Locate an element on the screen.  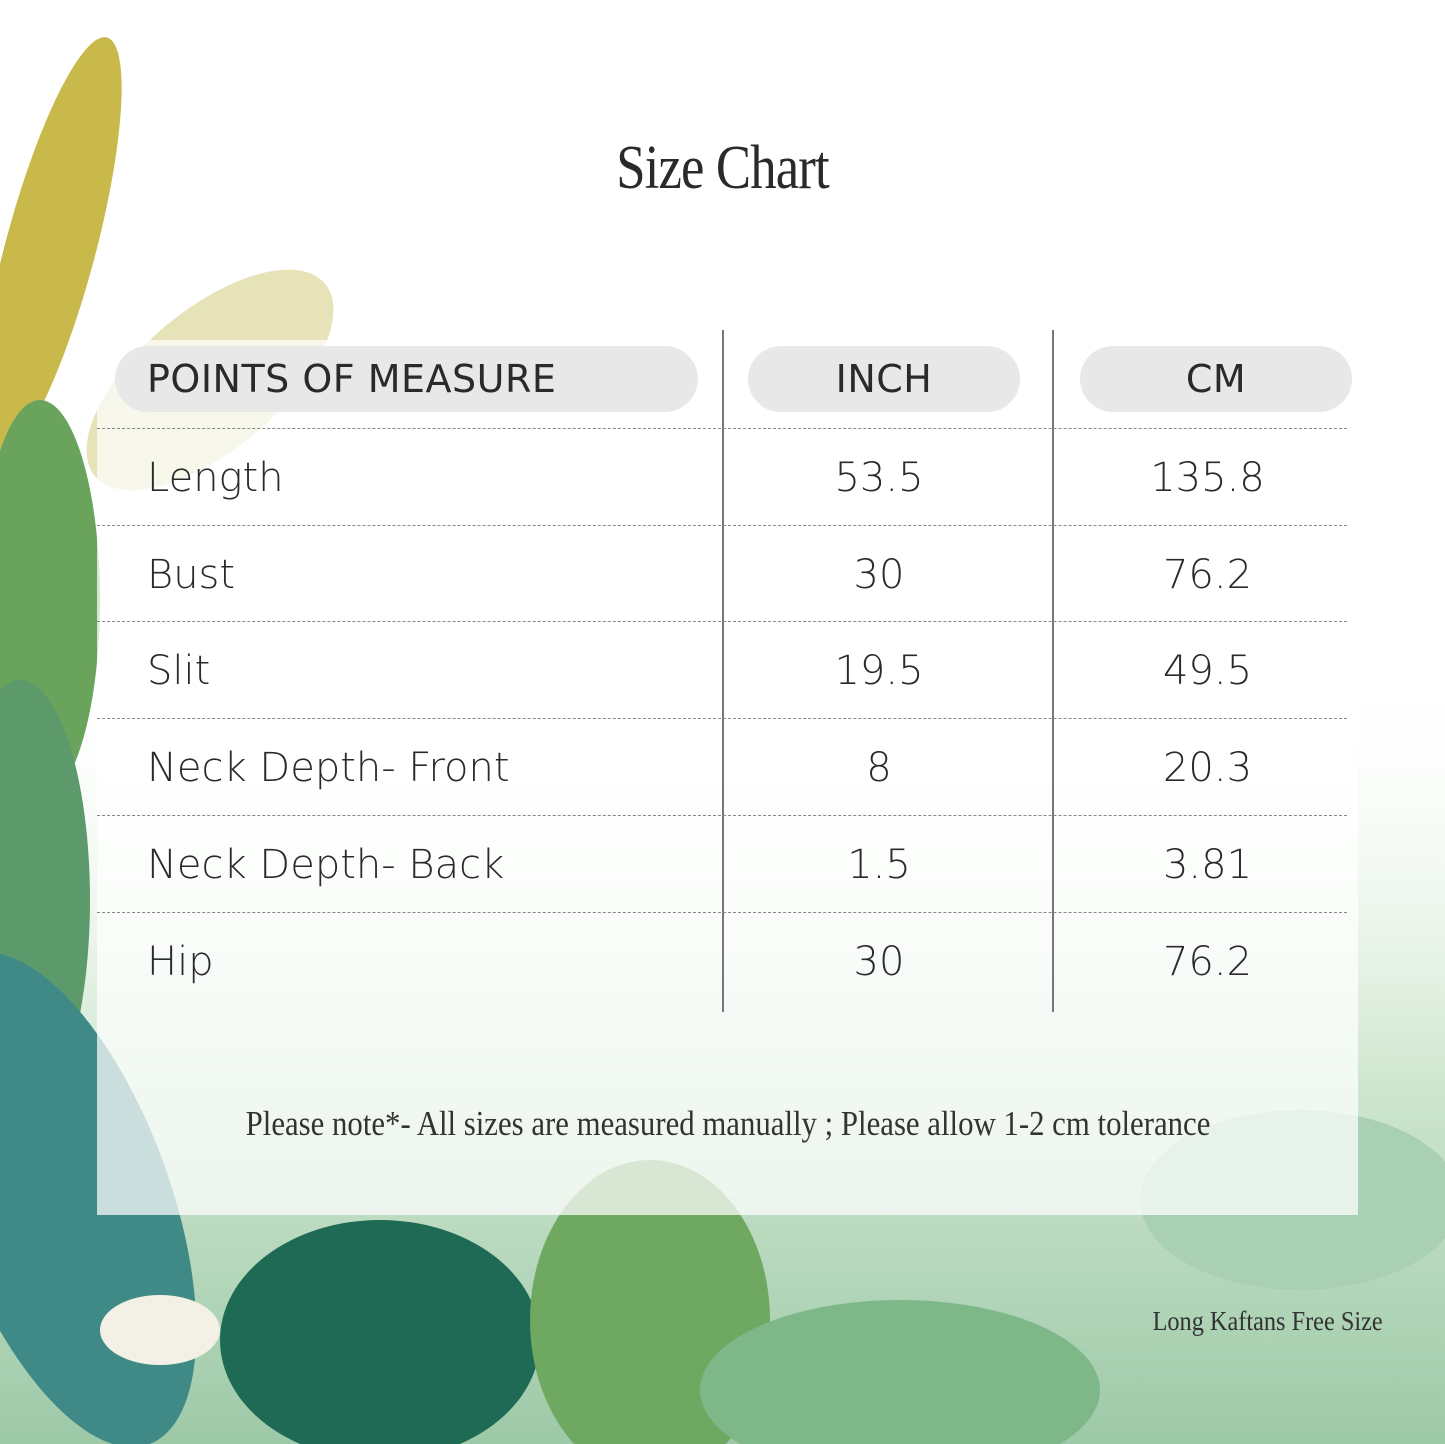
row-label: Neck Depth- Back is located at coordinates (326, 864).